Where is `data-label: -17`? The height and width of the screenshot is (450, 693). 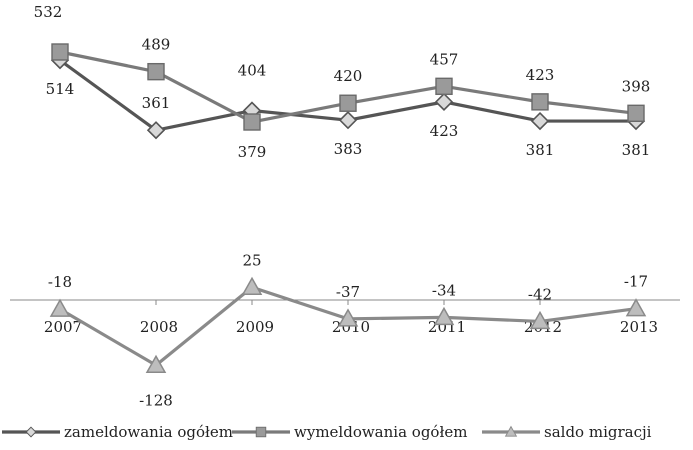 data-label: -17 is located at coordinates (636, 282).